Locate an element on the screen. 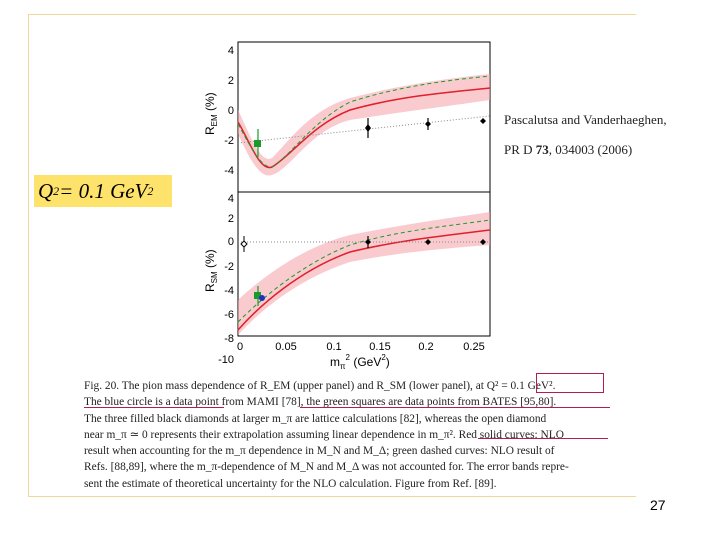 This screenshot has width=720, height=540. xtick-label: 0.1 is located at coordinates (333, 347).